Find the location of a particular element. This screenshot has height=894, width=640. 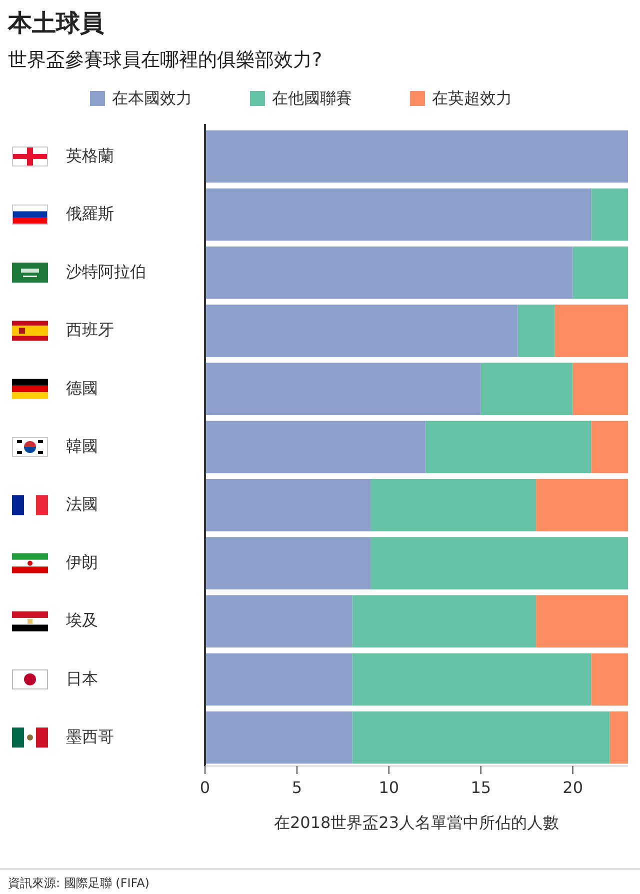

y-tick-label: 法國 is located at coordinates (82, 504).